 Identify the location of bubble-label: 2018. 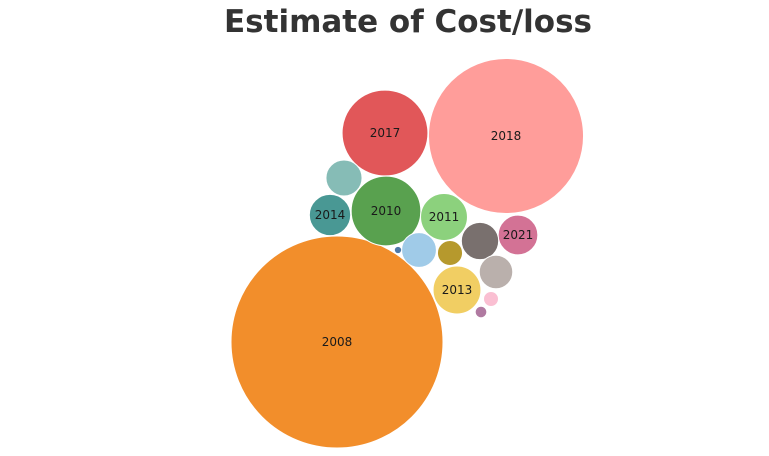
(506, 136).